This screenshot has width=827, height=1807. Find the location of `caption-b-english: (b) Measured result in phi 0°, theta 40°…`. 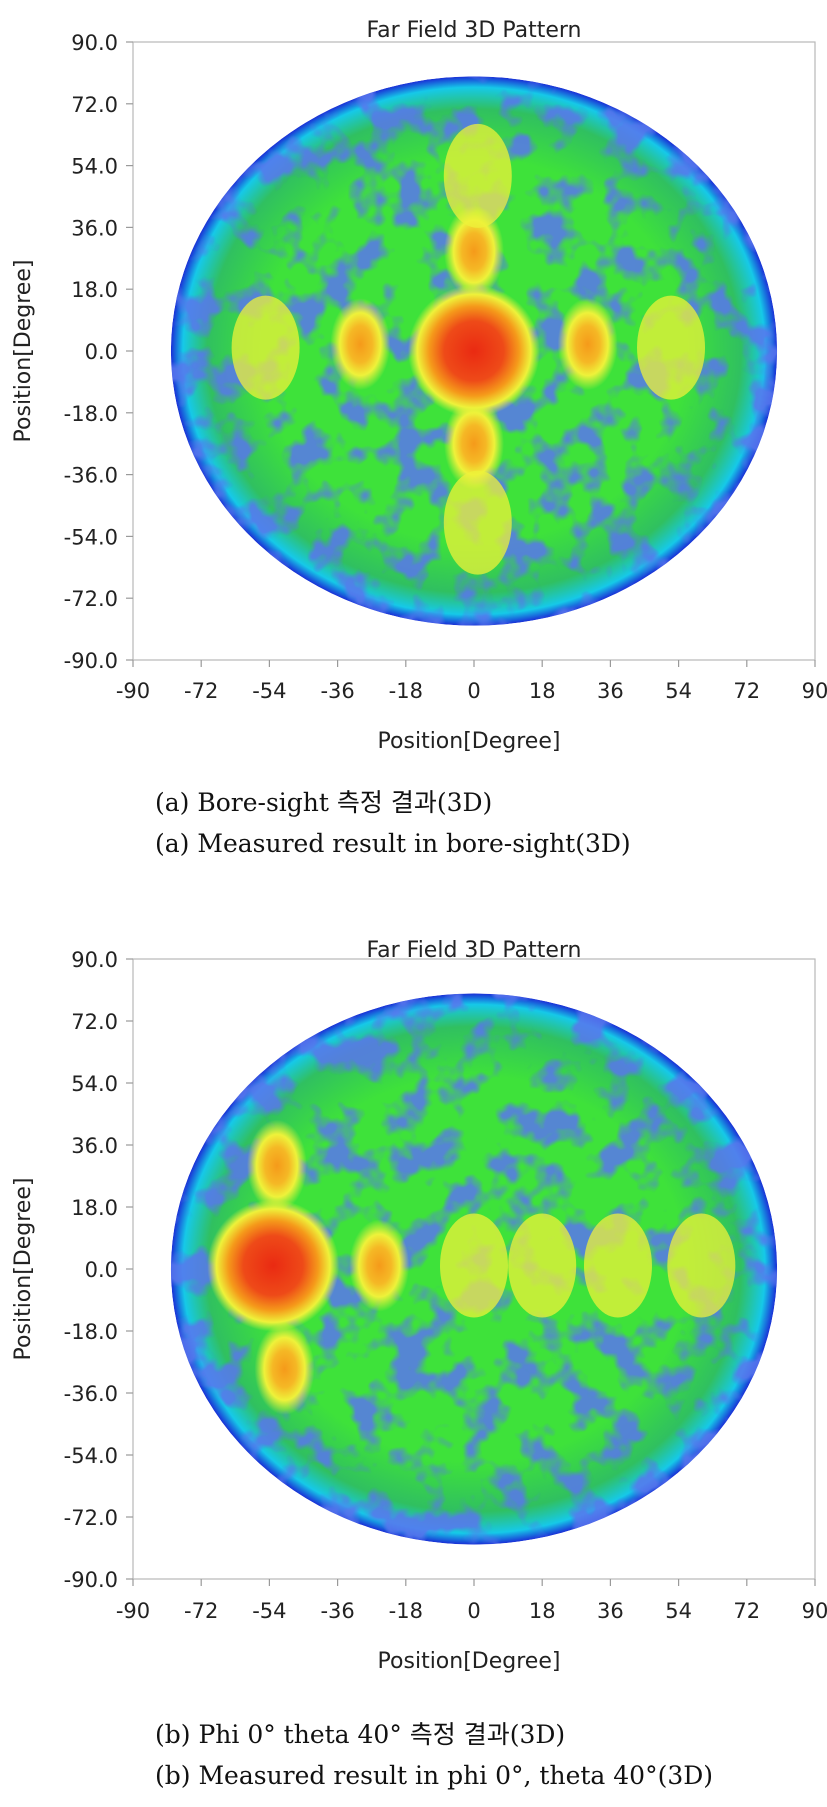

caption-b-english: (b) Measured result in phi 0°, theta 40°… is located at coordinates (434, 1775).